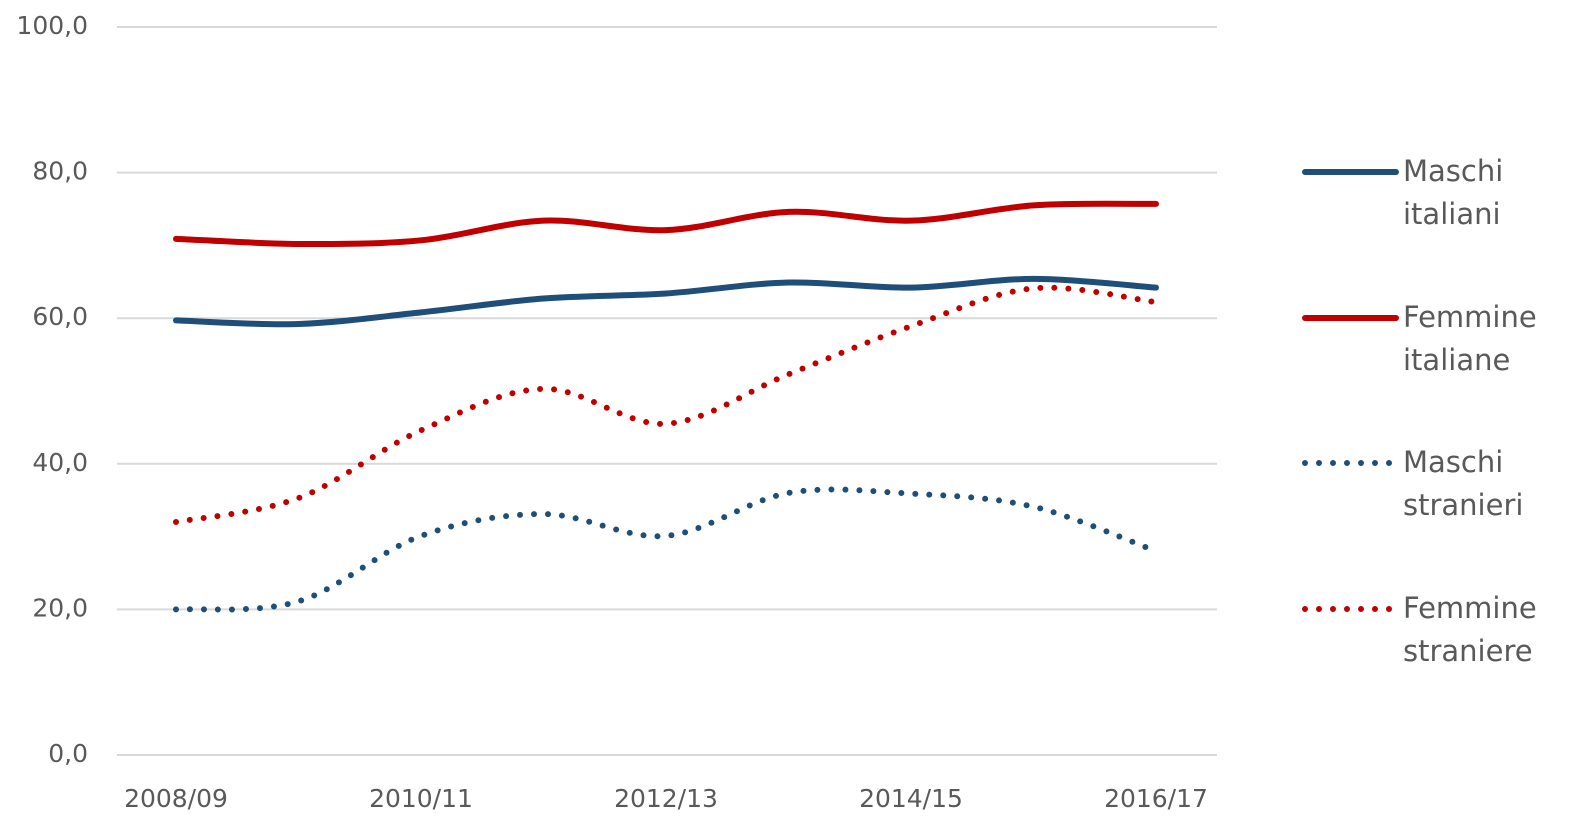 The height and width of the screenshot is (823, 1593). What do you see at coordinates (1470, 629) in the screenshot?
I see `legend-label: Femmine straniere` at bounding box center [1470, 629].